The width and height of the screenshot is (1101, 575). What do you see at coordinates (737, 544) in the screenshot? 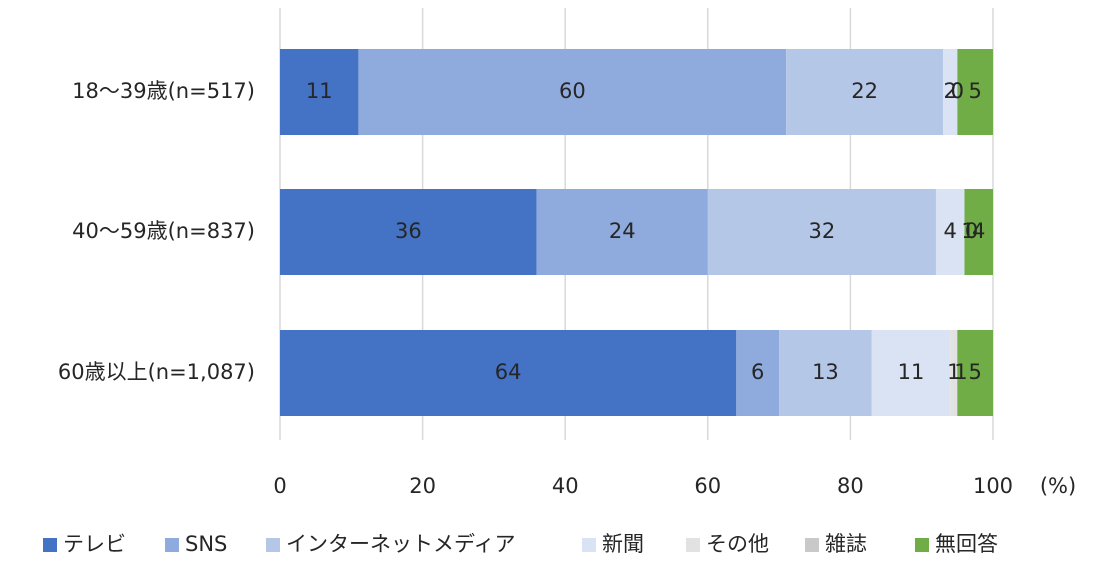
I see `legend-label-4: その他` at bounding box center [737, 544].